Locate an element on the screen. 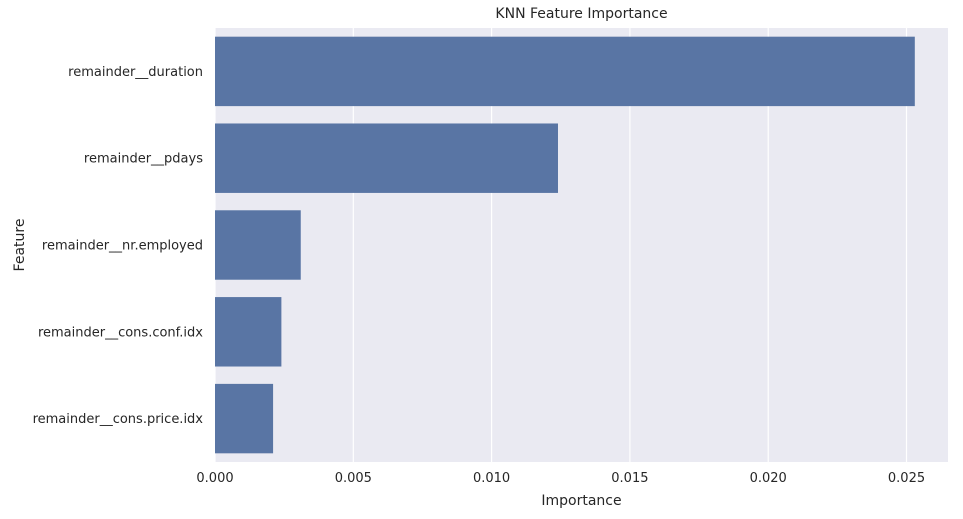 This screenshot has width=963, height=519. y-tick-label: remainder__nr.employed is located at coordinates (122, 246).